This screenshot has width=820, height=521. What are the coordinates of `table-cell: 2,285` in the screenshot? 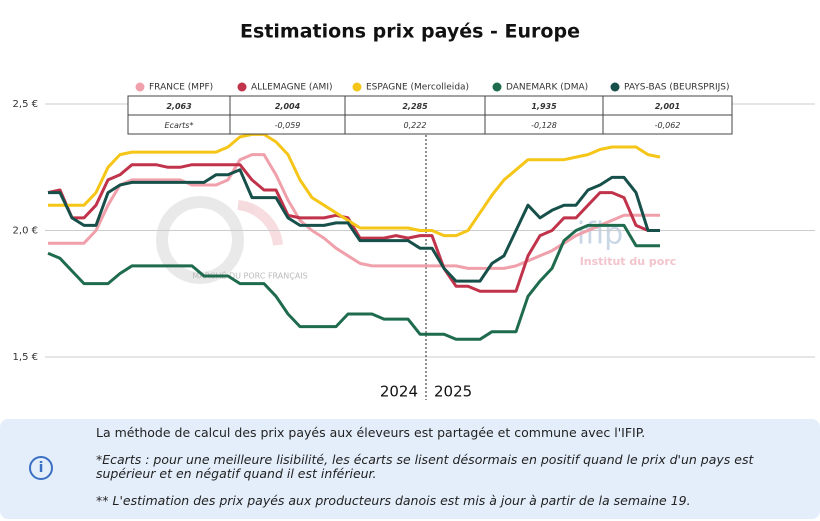 It's located at (415, 106).